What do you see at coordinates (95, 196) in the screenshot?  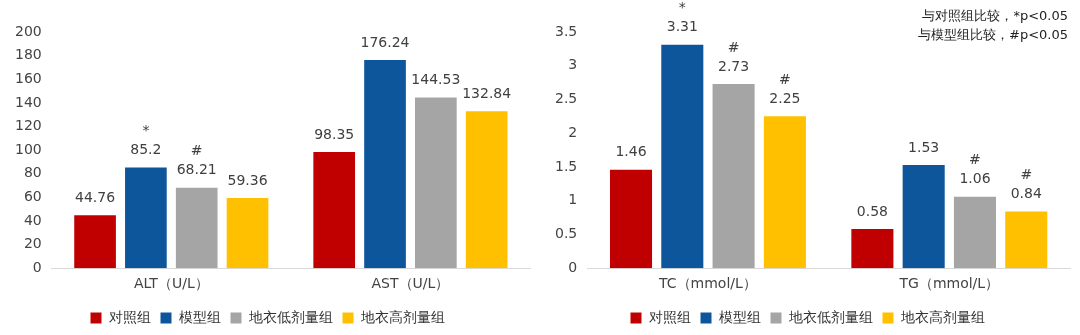 I see `data-label: 44.76` at bounding box center [95, 196].